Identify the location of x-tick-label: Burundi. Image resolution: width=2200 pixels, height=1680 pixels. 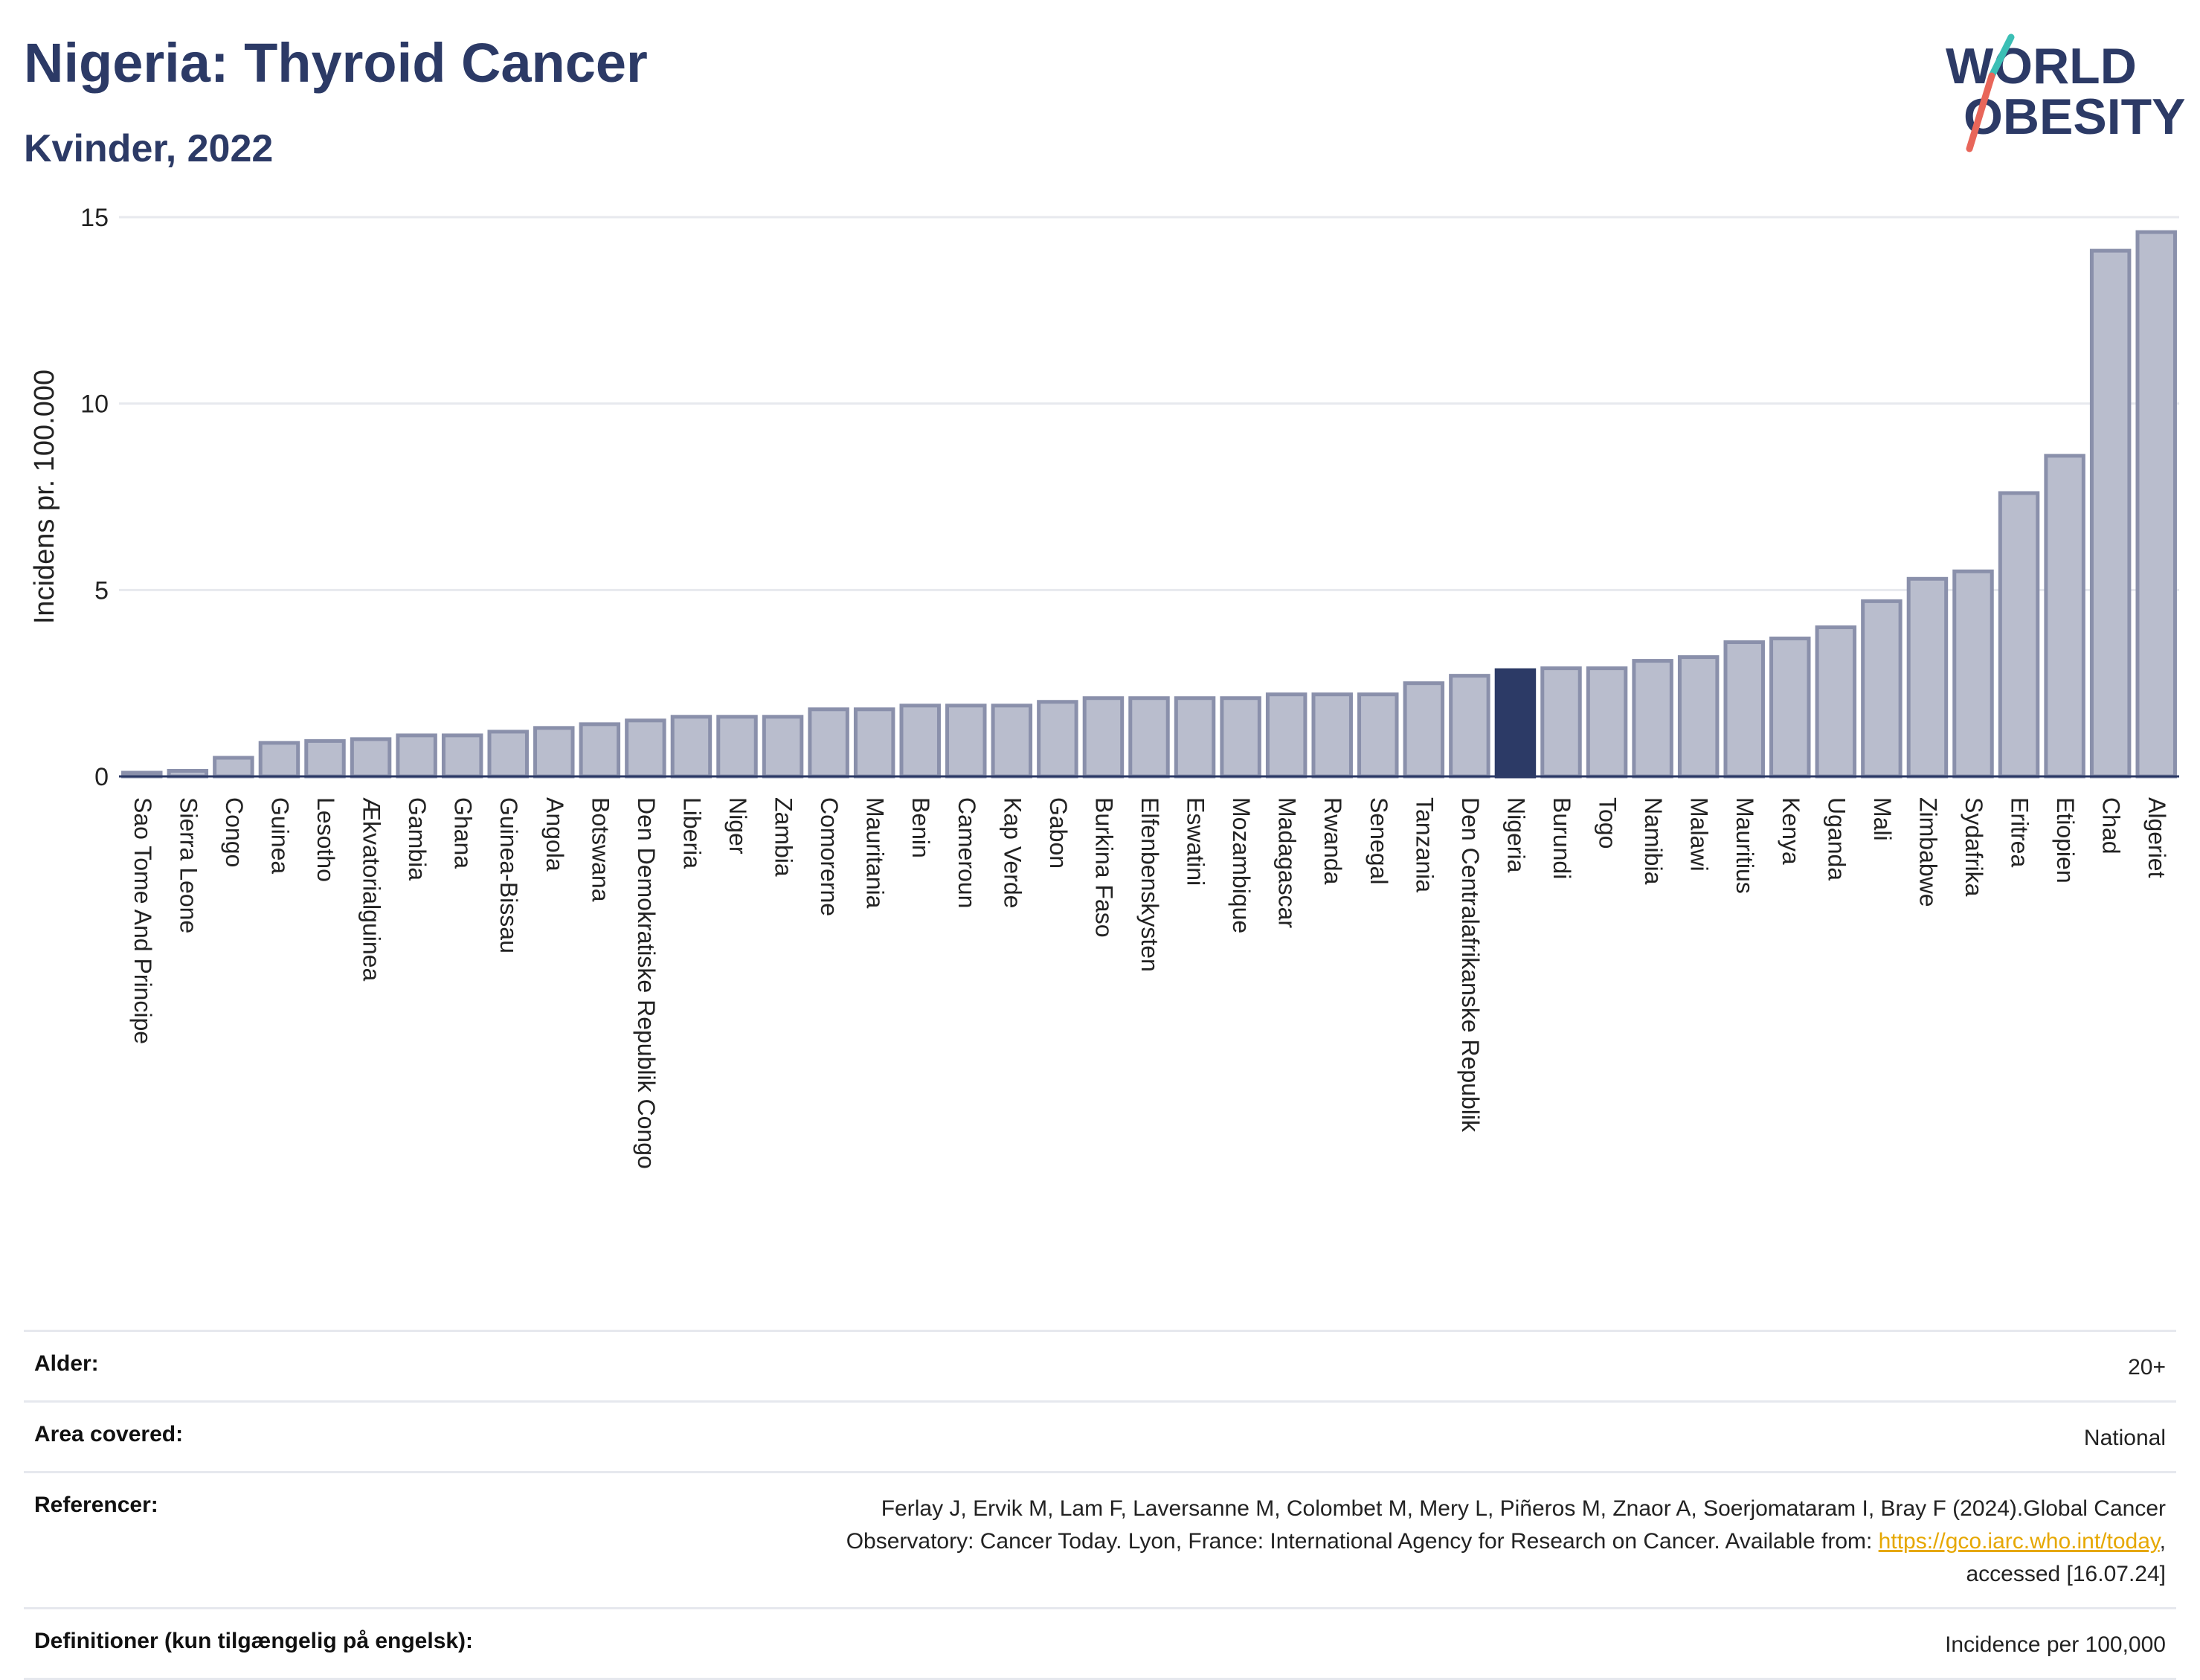
(1561, 838).